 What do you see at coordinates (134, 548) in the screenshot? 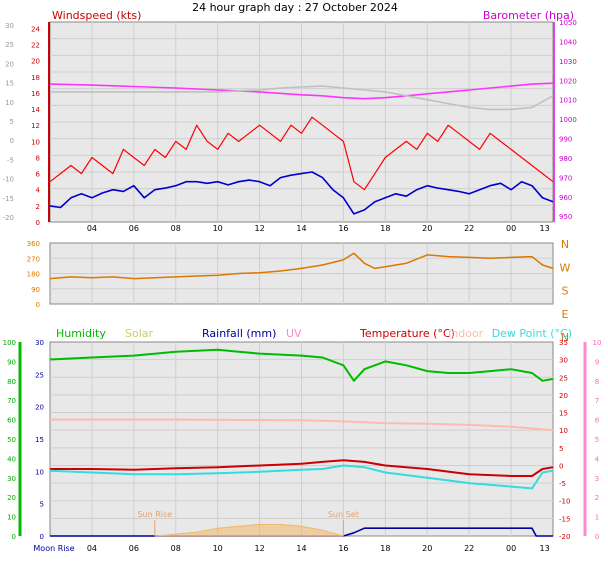
I see `temp-x-tick: 06` at bounding box center [134, 548].